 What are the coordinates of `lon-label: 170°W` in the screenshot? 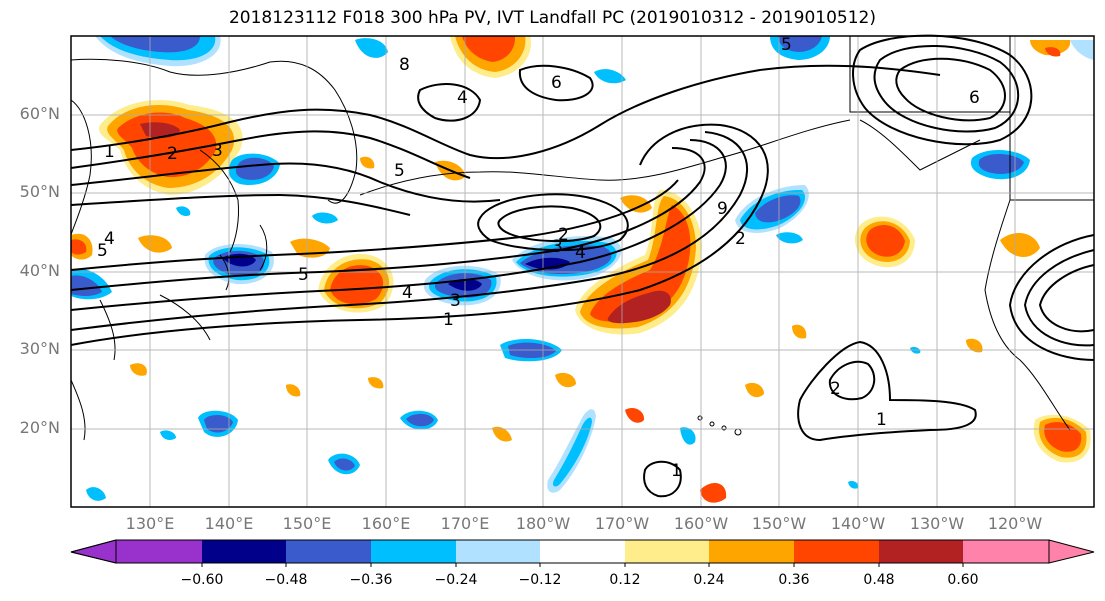 It's located at (622, 523).